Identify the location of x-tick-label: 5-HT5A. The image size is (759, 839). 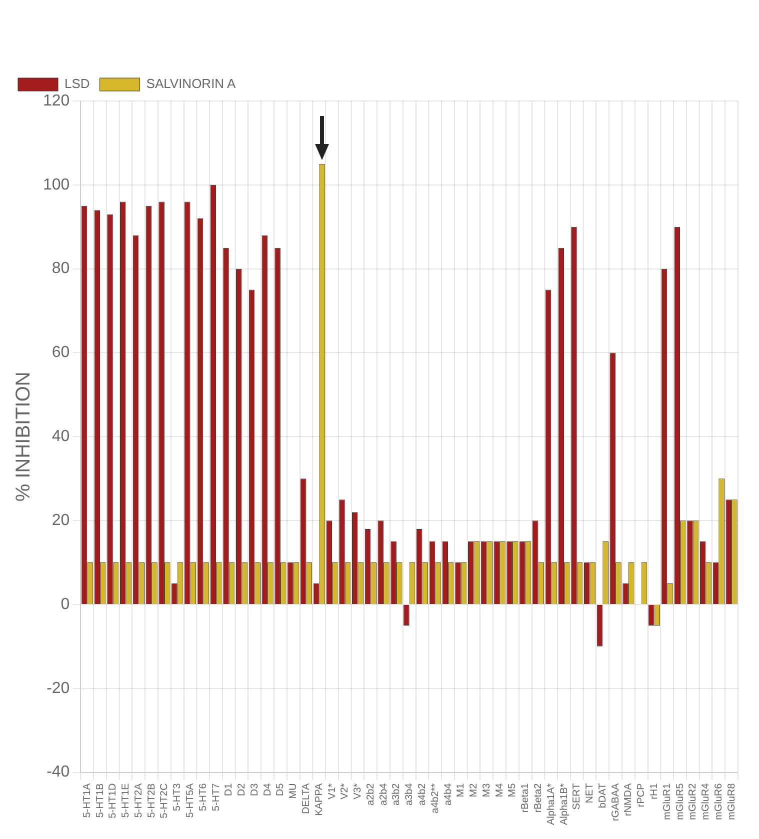
(190, 800).